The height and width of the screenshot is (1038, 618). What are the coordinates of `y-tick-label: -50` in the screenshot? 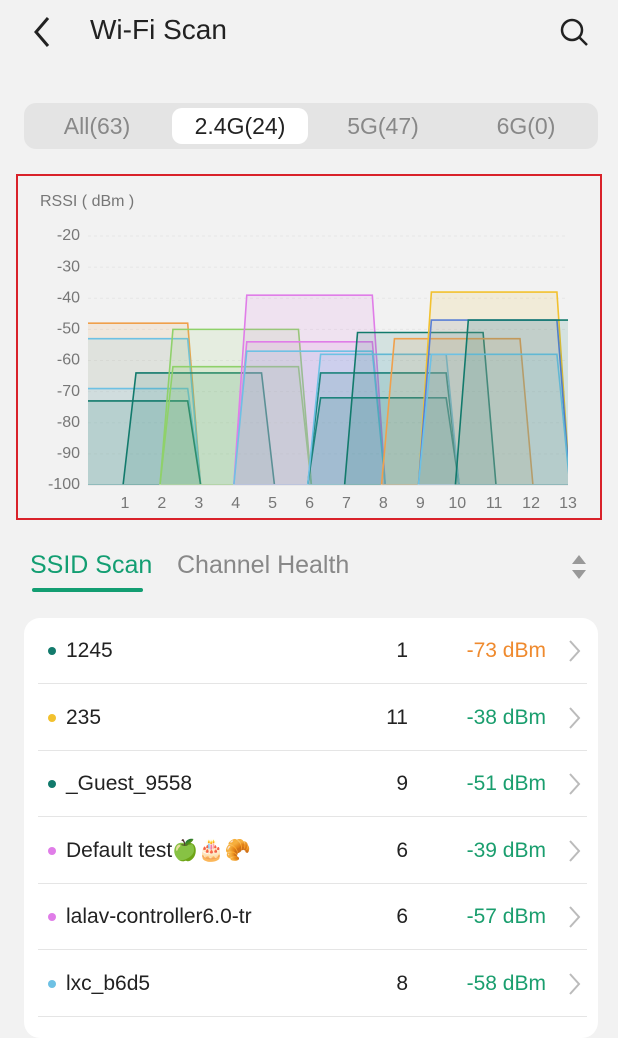 It's located at (68, 329).